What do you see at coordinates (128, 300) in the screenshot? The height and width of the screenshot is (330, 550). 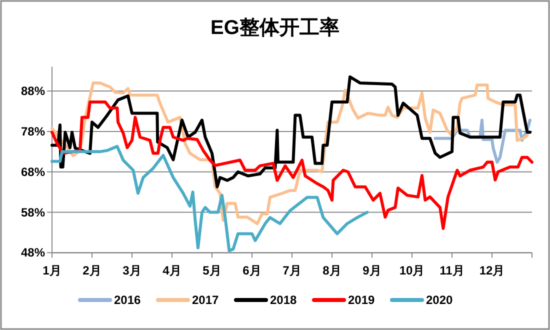 I see `legend-label: 2016` at bounding box center [128, 300].